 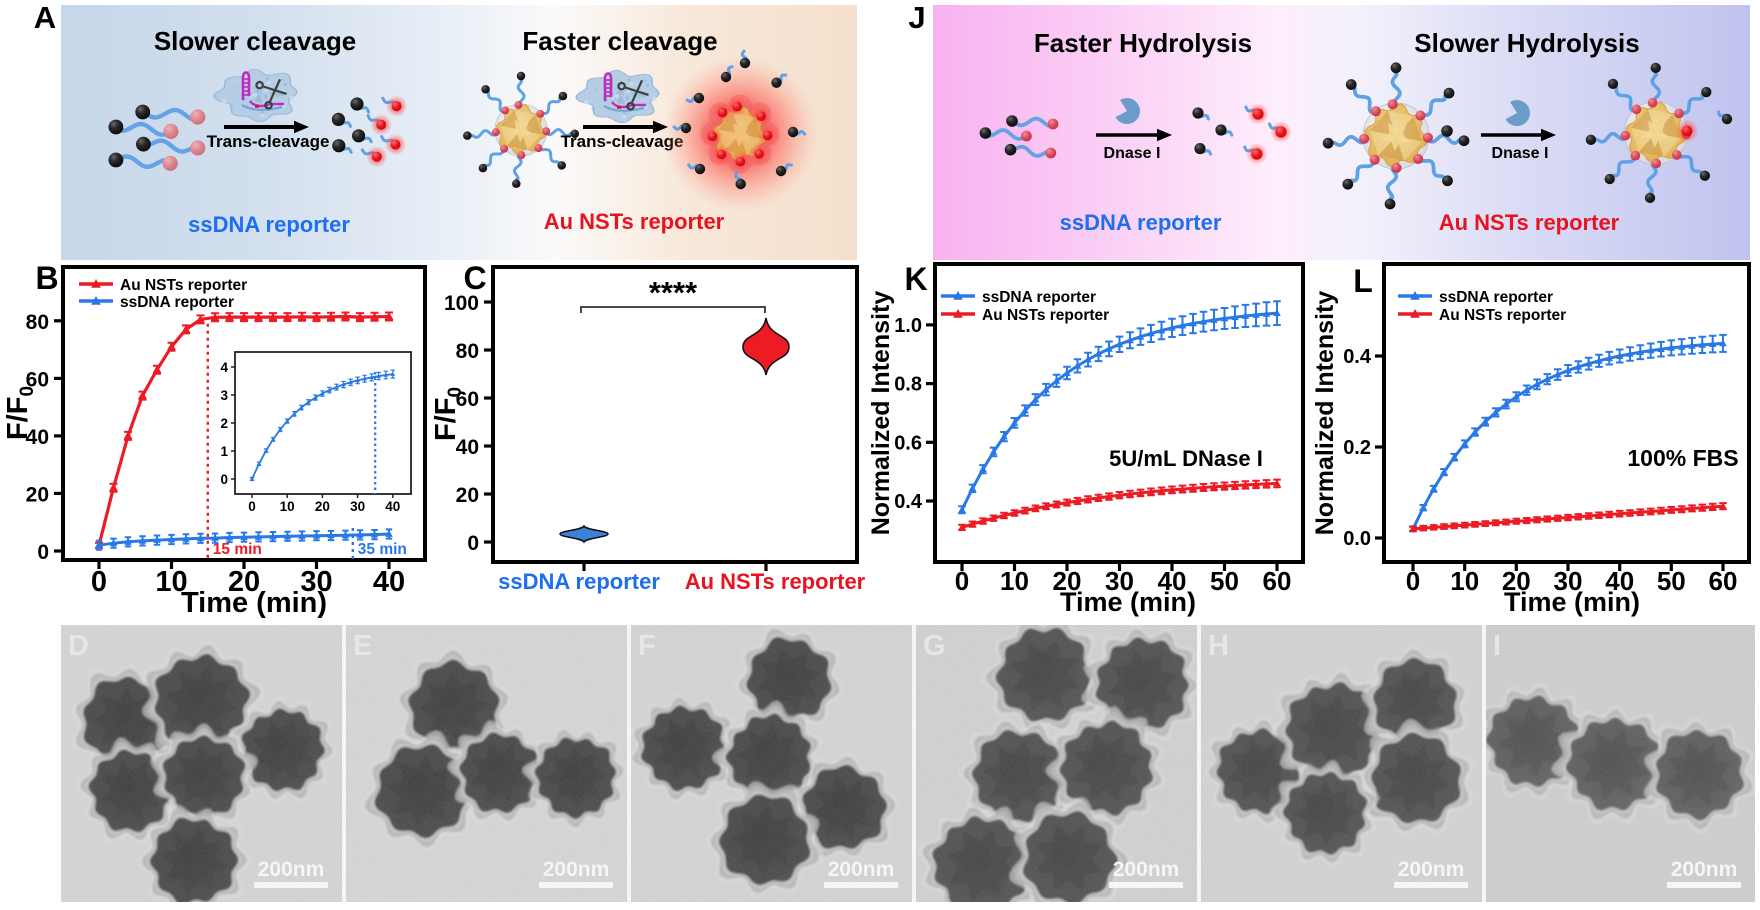 I want to click on svg-text: 0.6, so click(x=908, y=443).